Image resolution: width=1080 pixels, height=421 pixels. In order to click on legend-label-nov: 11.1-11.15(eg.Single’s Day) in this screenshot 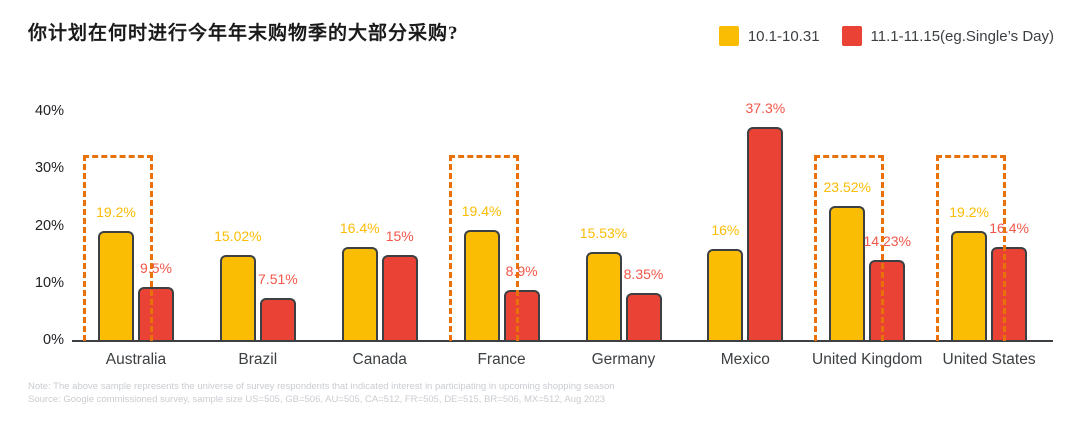, I will do `click(962, 36)`.